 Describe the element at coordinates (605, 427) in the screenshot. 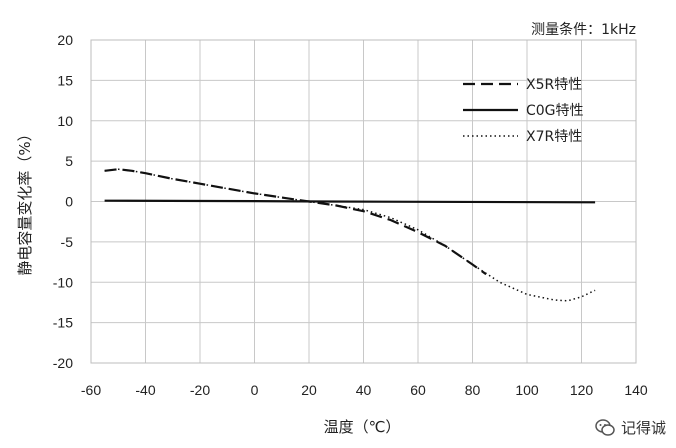

I see `wechat-icon` at that location.